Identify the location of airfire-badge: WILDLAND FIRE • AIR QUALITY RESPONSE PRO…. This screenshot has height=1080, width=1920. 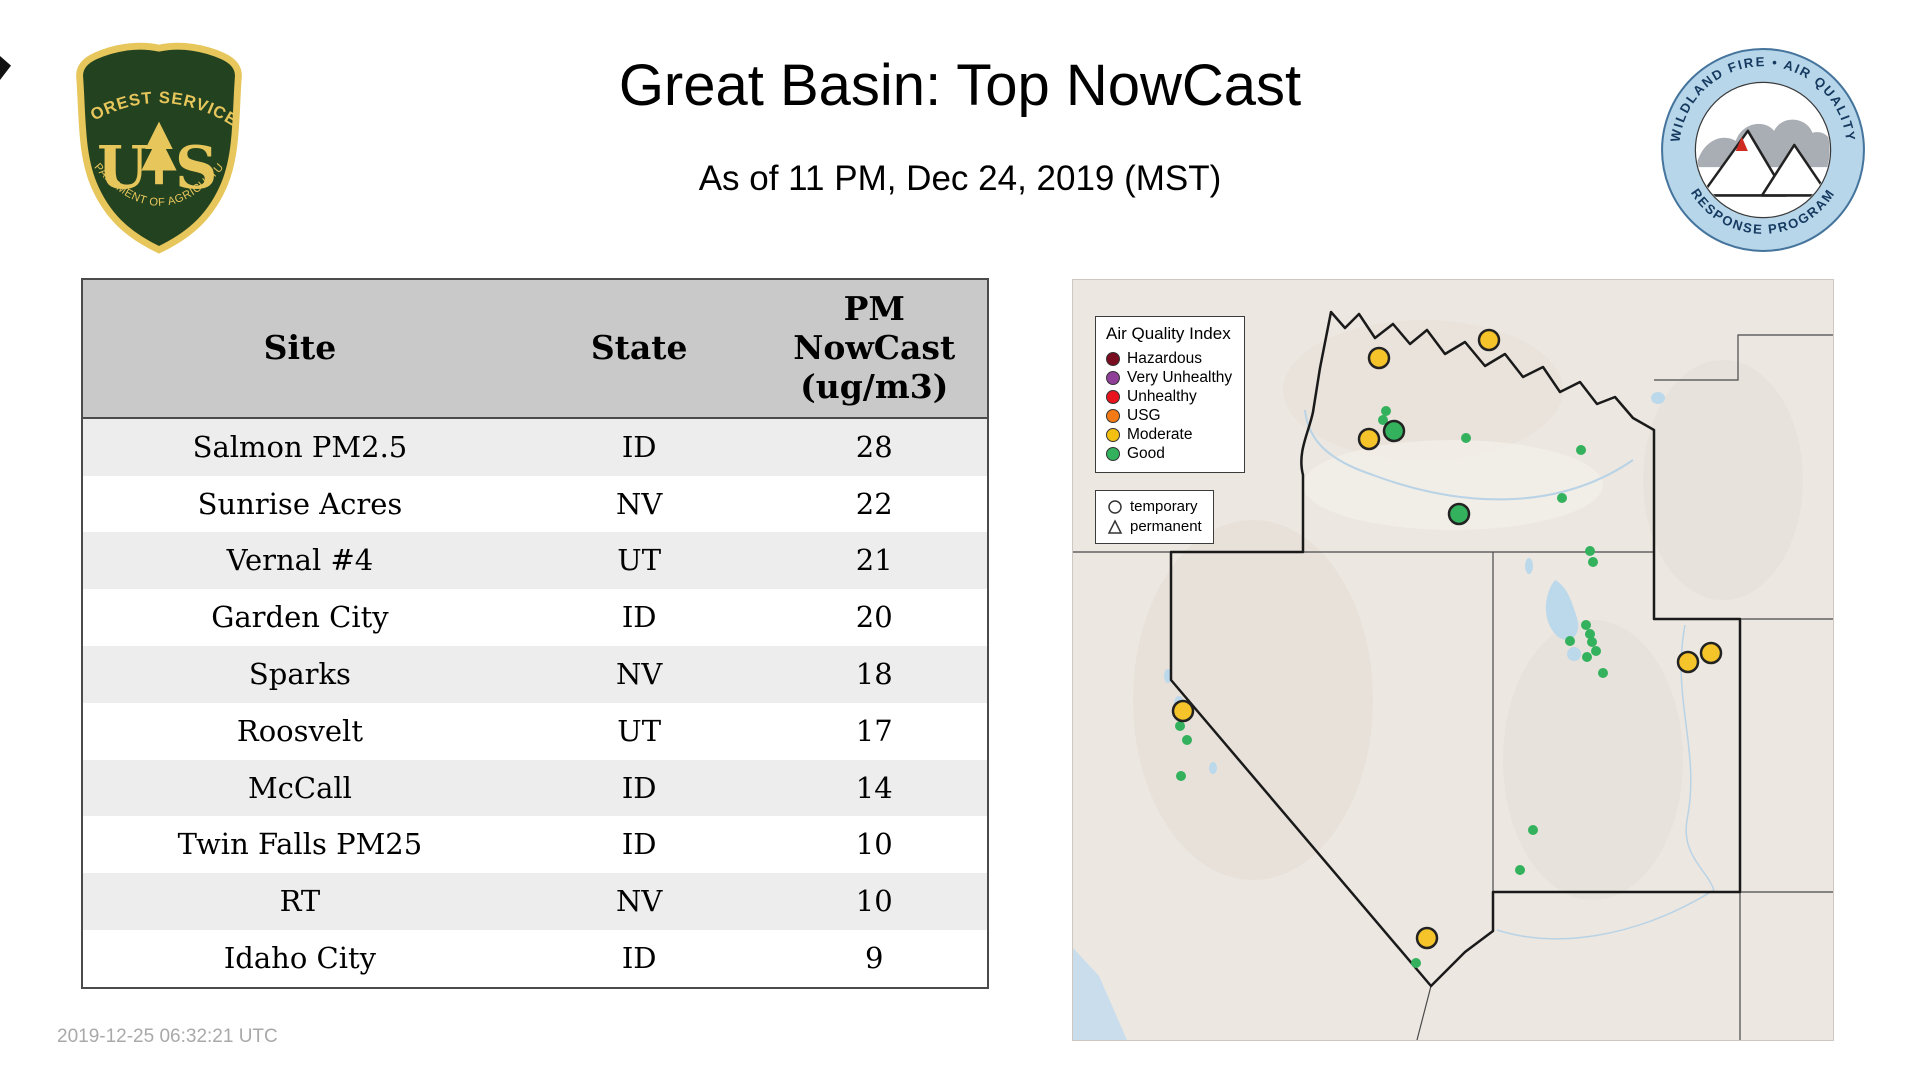
(1763, 150).